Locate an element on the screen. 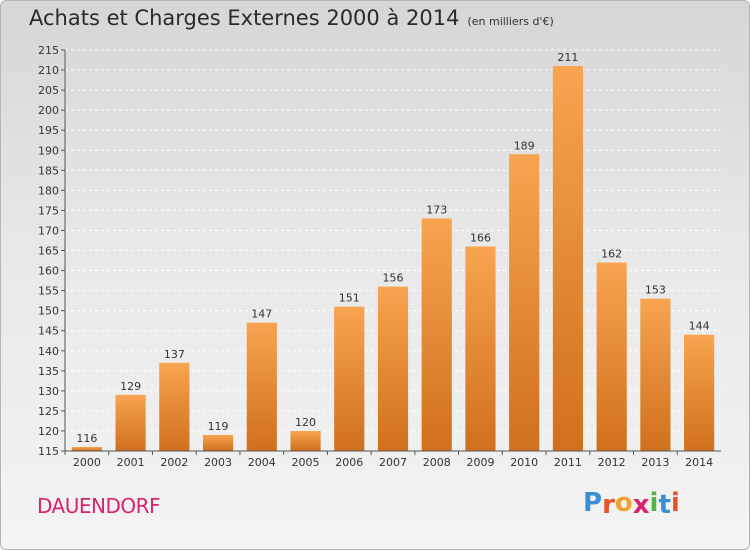 Image resolution: width=750 pixels, height=550 pixels. data-label: 151 is located at coordinates (349, 298).